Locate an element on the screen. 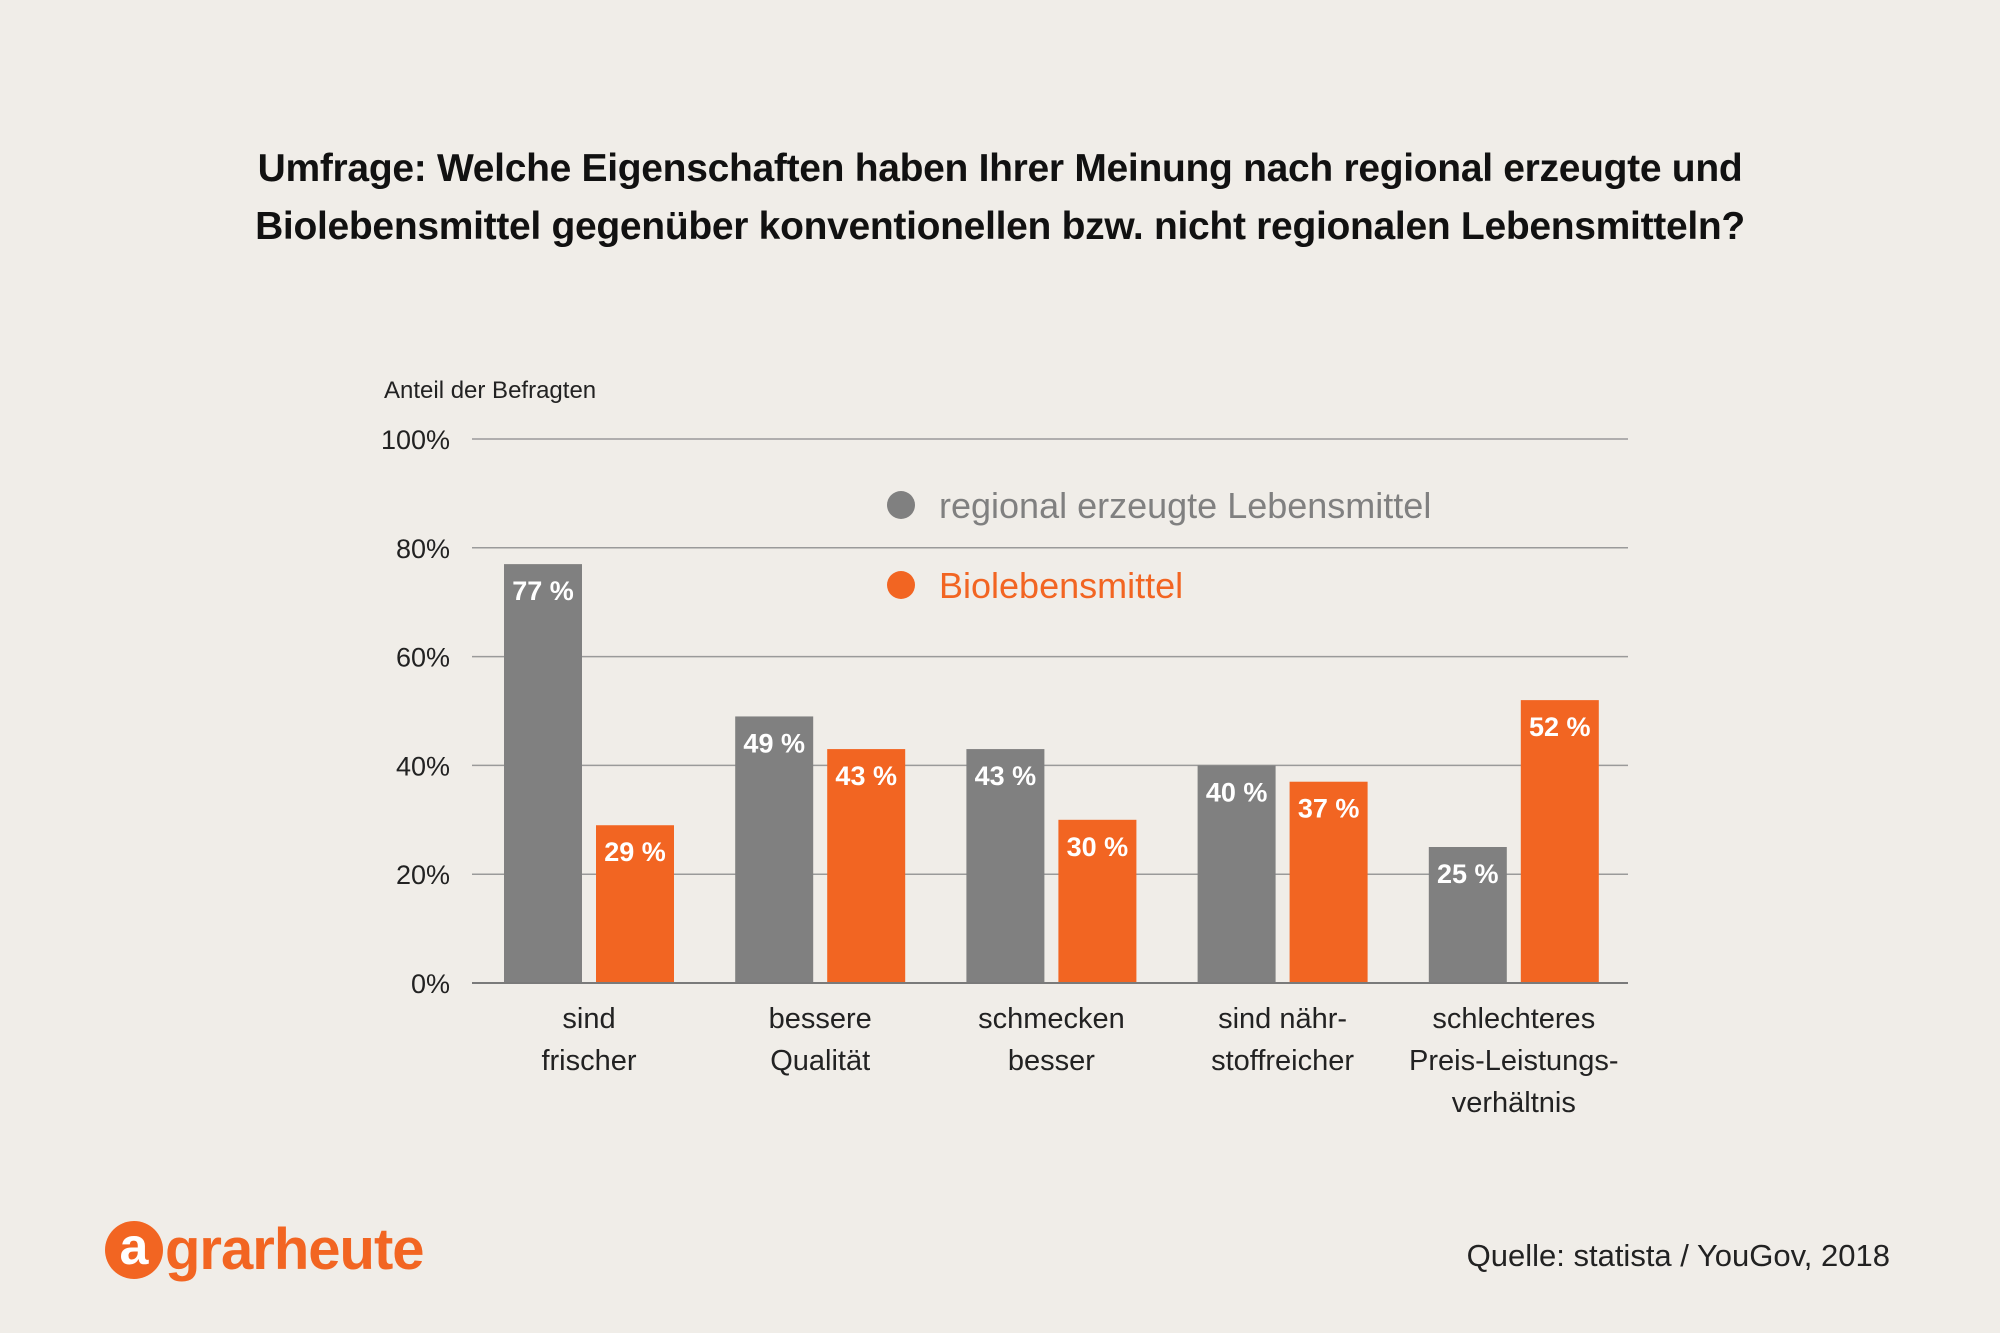 The image size is (2000, 1333). legend-label: regional erzeugte Lebensmittel is located at coordinates (1185, 505).